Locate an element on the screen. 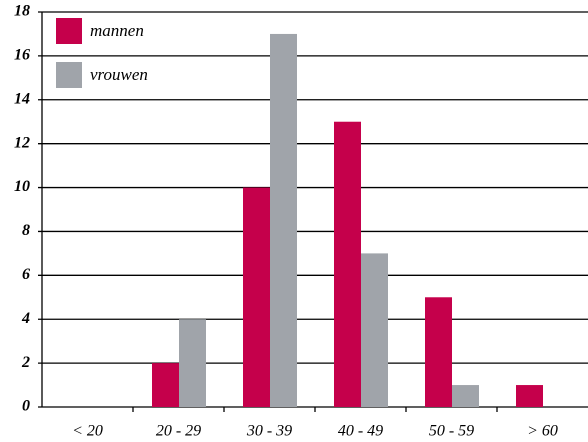 This screenshot has width=588, height=442. y-tick-label: 18 is located at coordinates (22, 11).